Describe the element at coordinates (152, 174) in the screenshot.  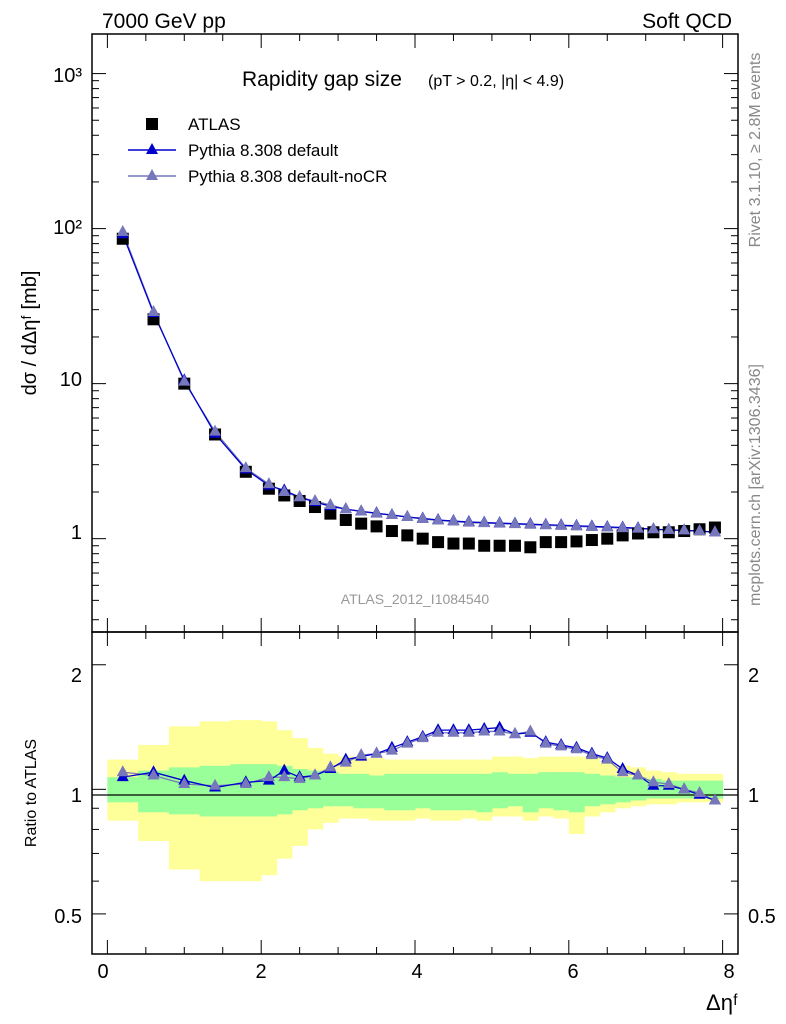
I see `legend-marker-nocr` at that location.